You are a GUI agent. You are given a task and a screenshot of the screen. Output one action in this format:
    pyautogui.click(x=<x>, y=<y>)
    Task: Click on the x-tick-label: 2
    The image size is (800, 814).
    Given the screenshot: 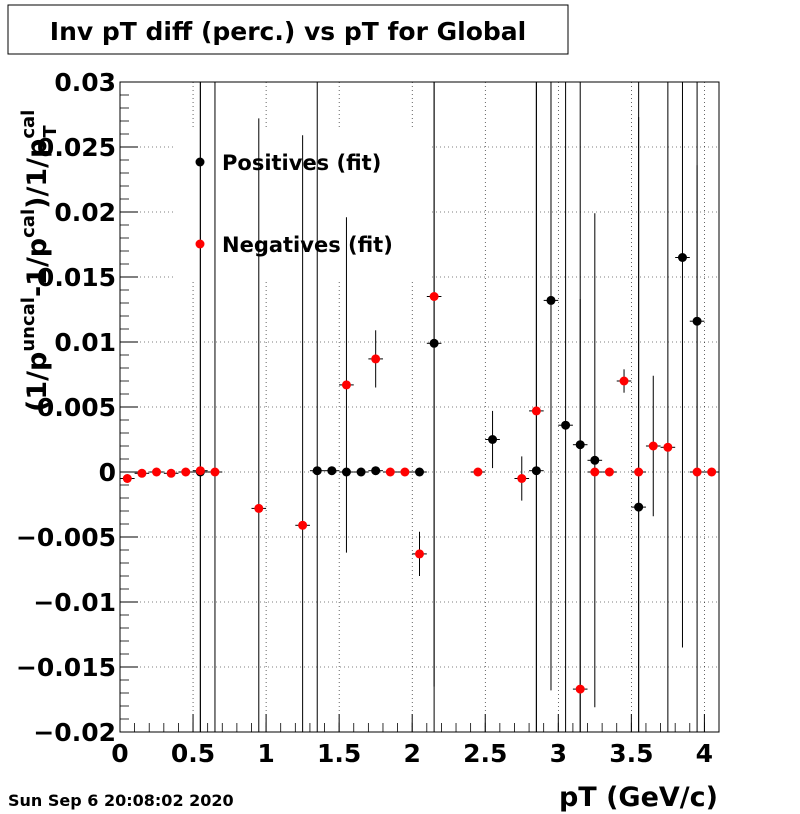 What is the action you would take?
    pyautogui.click(x=411, y=753)
    